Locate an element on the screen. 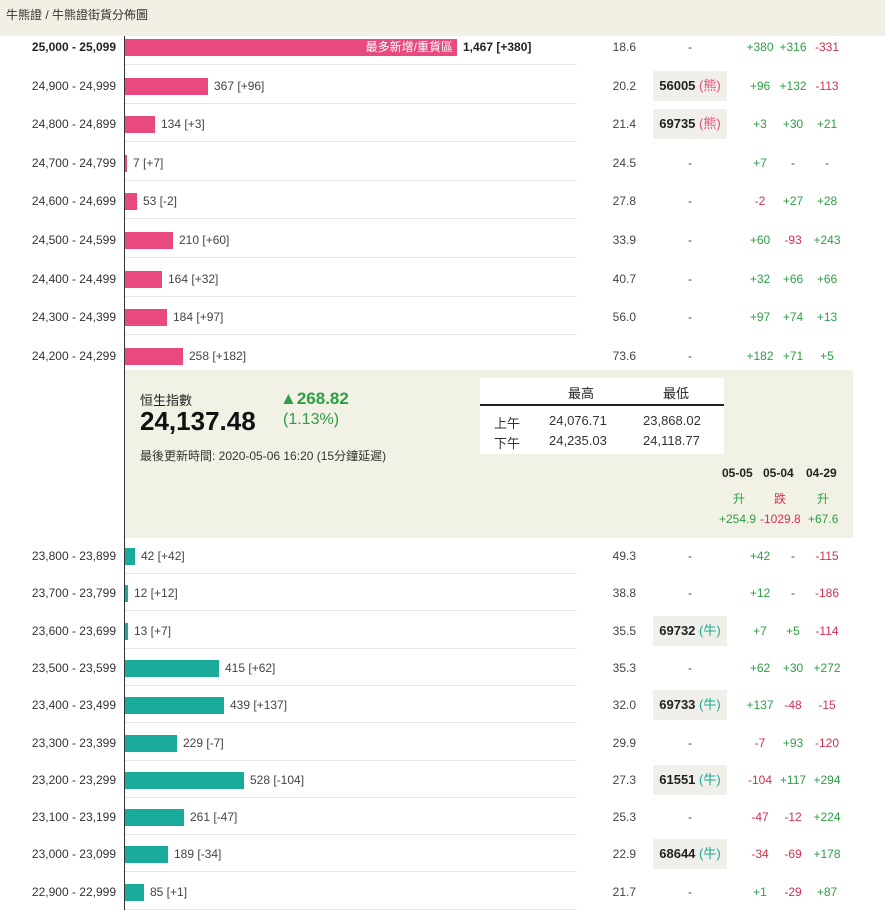 Image resolution: width=885 pixels, height=910 pixels. am-low: 23,868.02 is located at coordinates (672, 420).